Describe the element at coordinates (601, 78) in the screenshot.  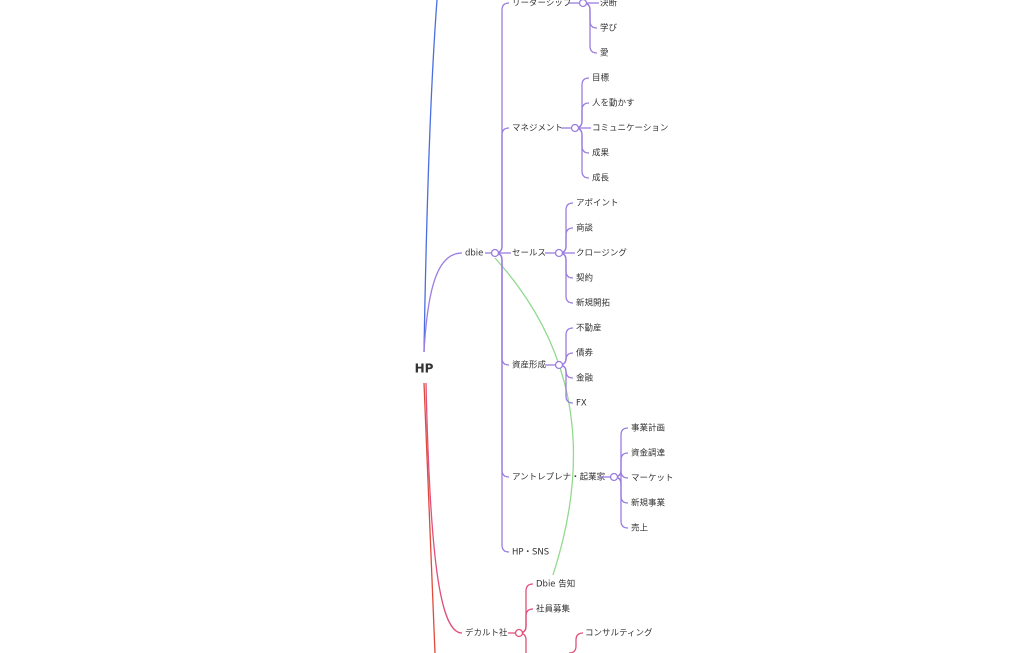
I see `subtopic: 目標` at that location.